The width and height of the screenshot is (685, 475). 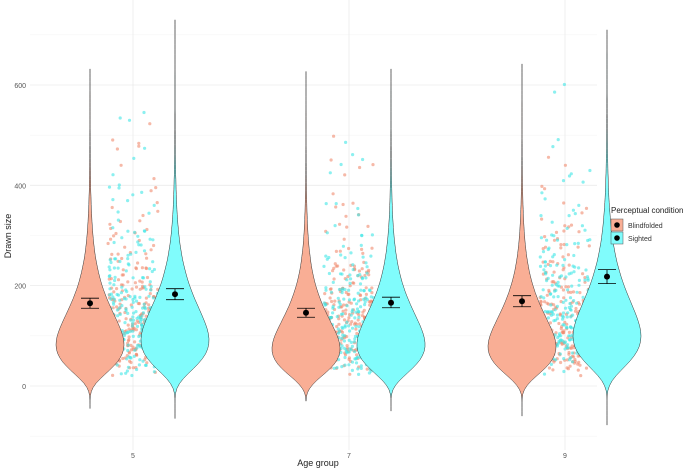 What do you see at coordinates (90, 238) in the screenshot?
I see `violin-blindfolded` at bounding box center [90, 238].